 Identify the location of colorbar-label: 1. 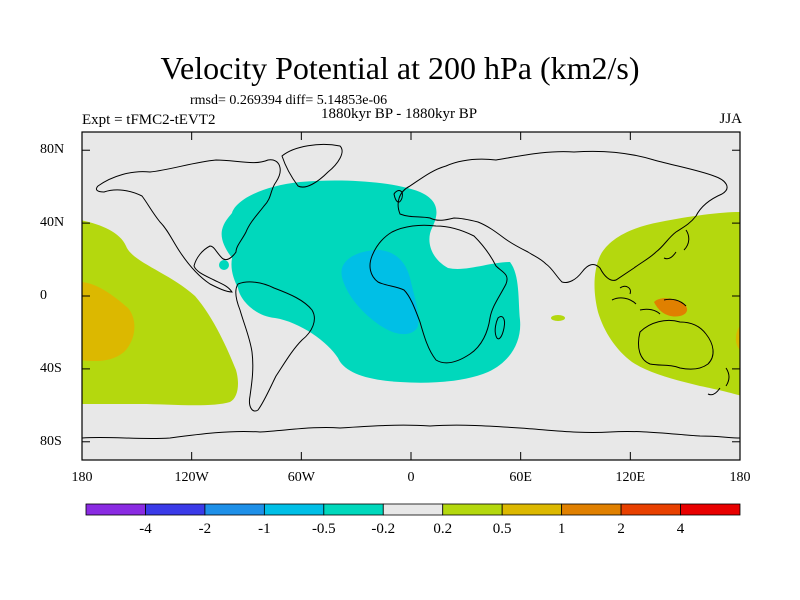
(561, 529).